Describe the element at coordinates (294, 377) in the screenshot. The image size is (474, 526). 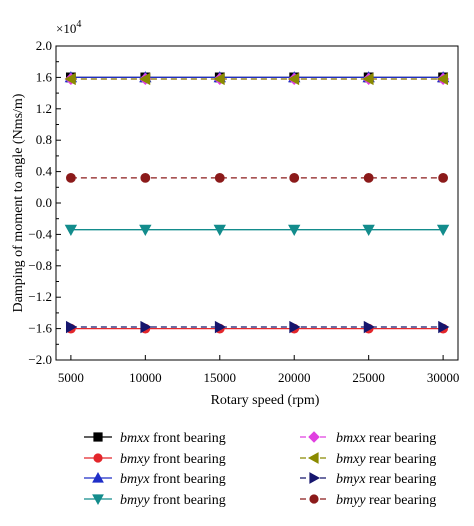
I see `x-tick-label: 20000` at that location.